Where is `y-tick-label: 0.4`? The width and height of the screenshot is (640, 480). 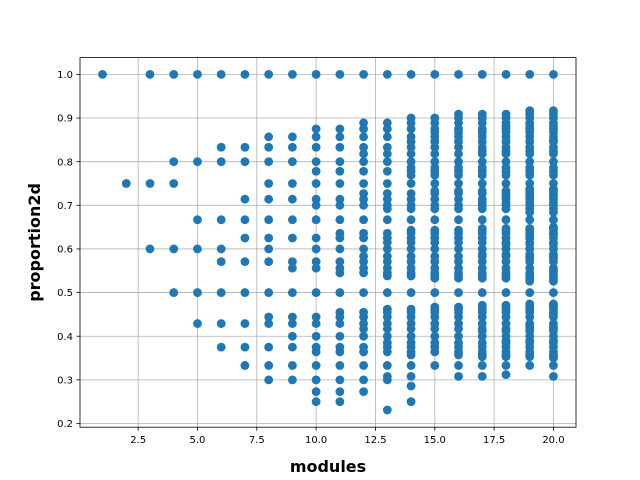
y-tick-label: 0.4 is located at coordinates (65, 337).